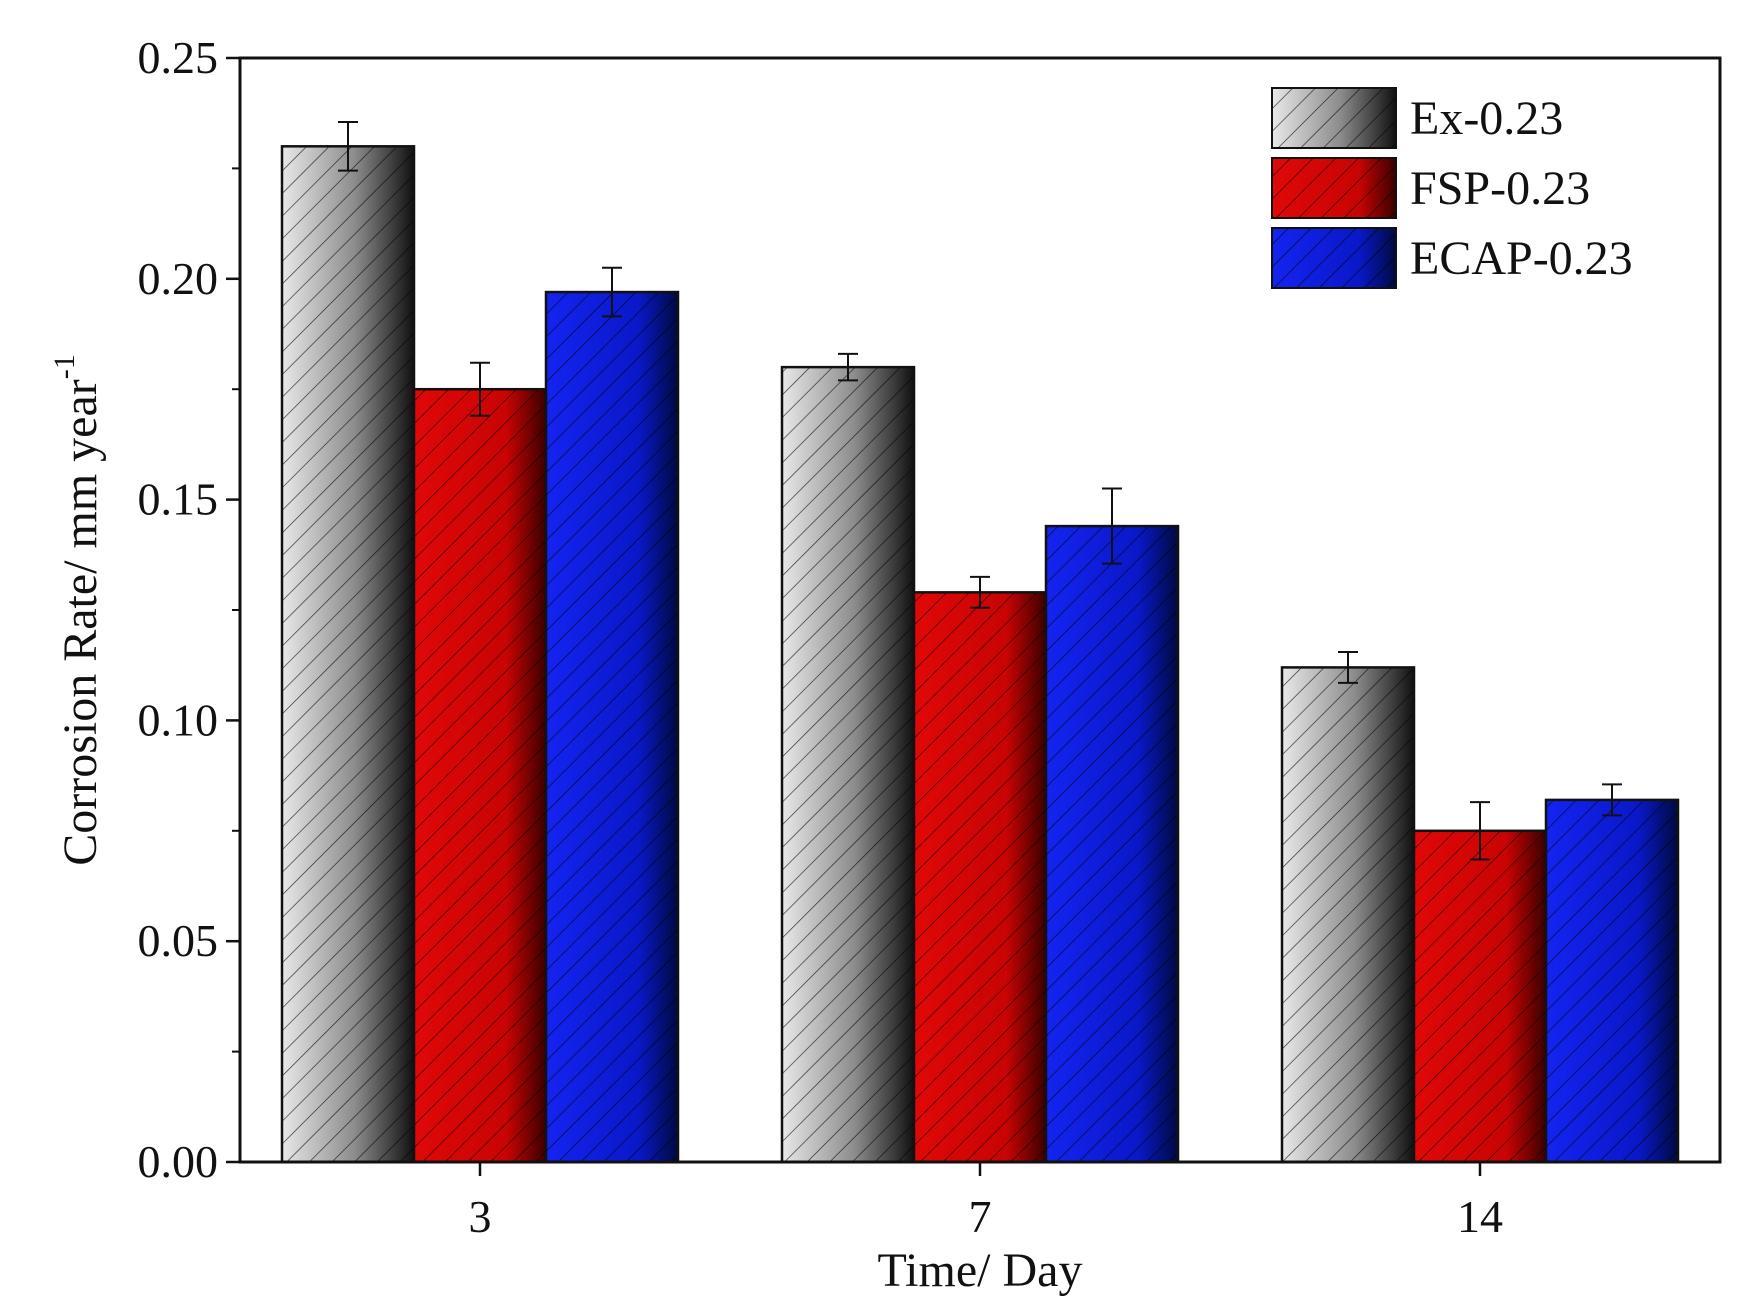  I want to click on y-tick-label: 0.00, so click(178, 1161).